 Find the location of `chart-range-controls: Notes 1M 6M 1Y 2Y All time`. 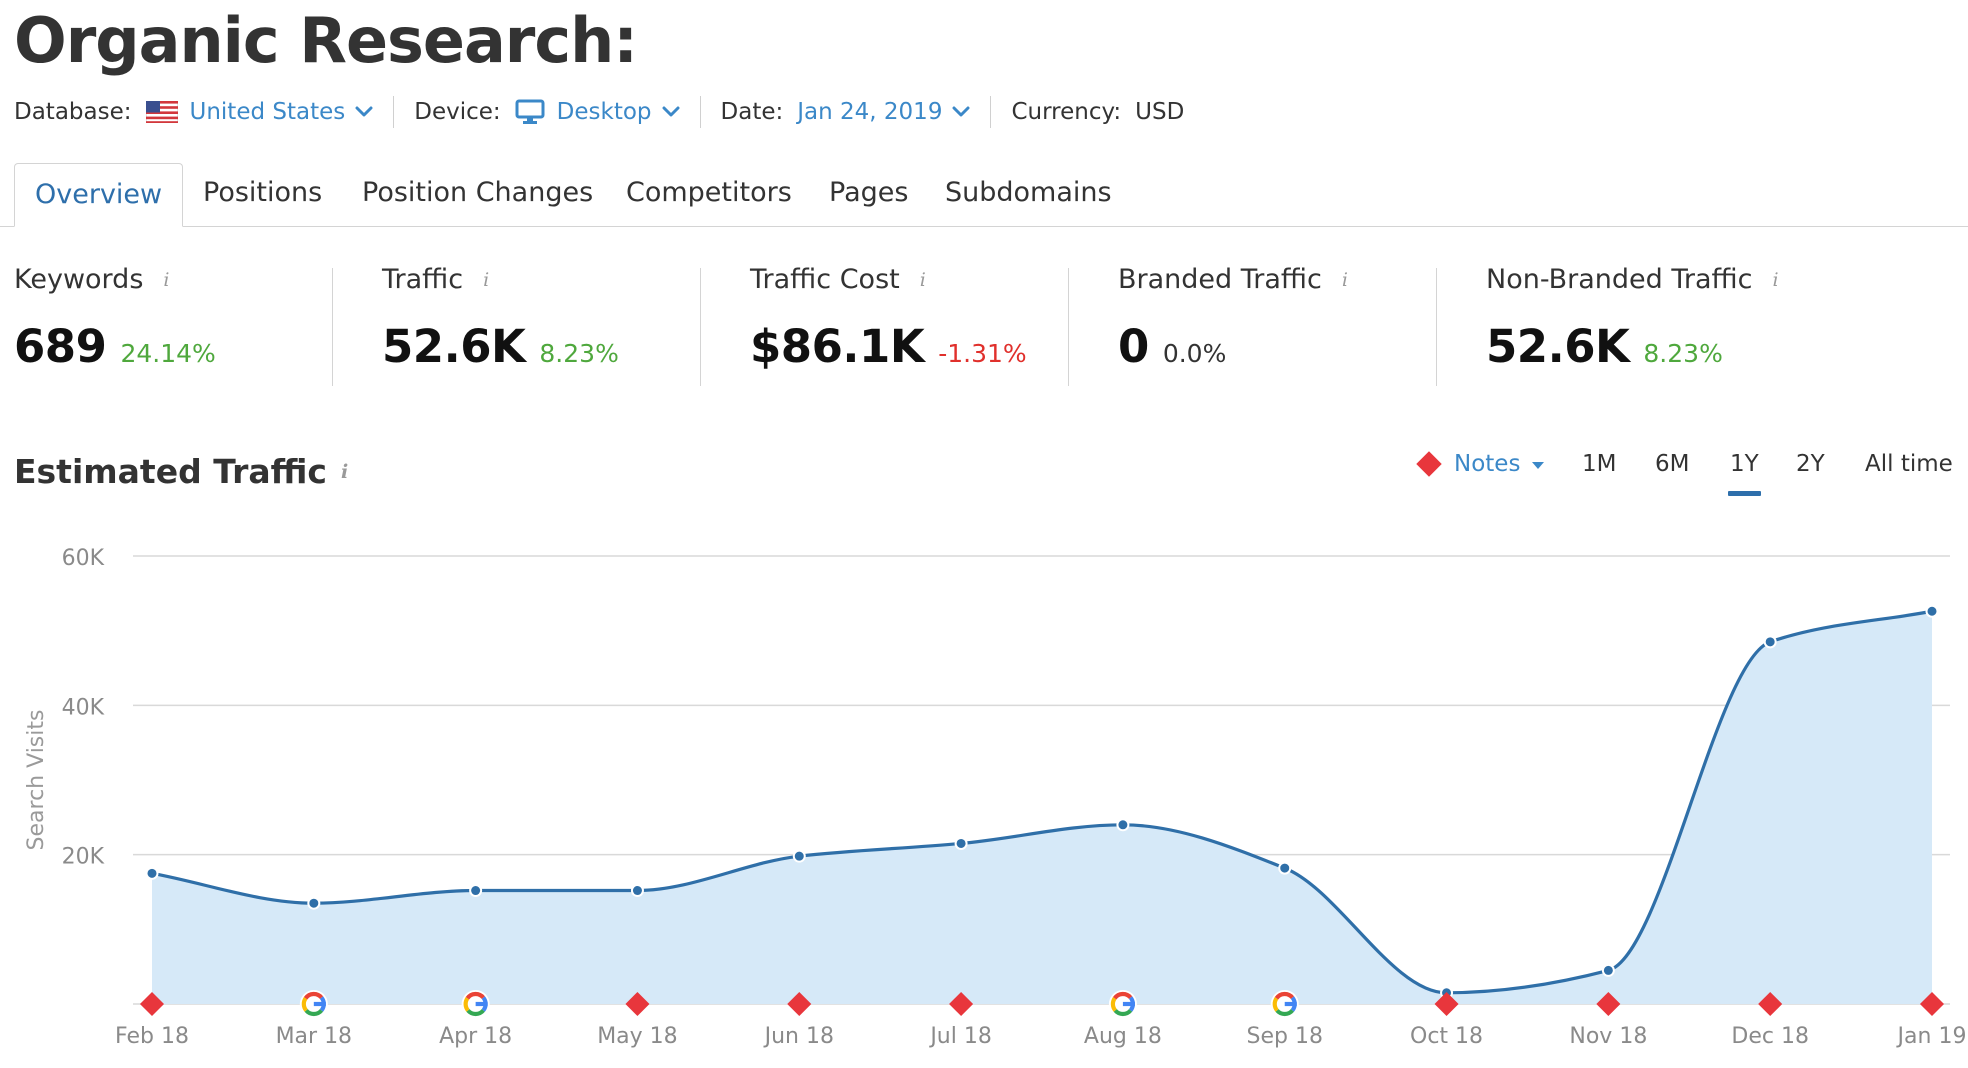

chart-range-controls: Notes 1M 6M 1Y 2Y All time is located at coordinates (1682, 470).